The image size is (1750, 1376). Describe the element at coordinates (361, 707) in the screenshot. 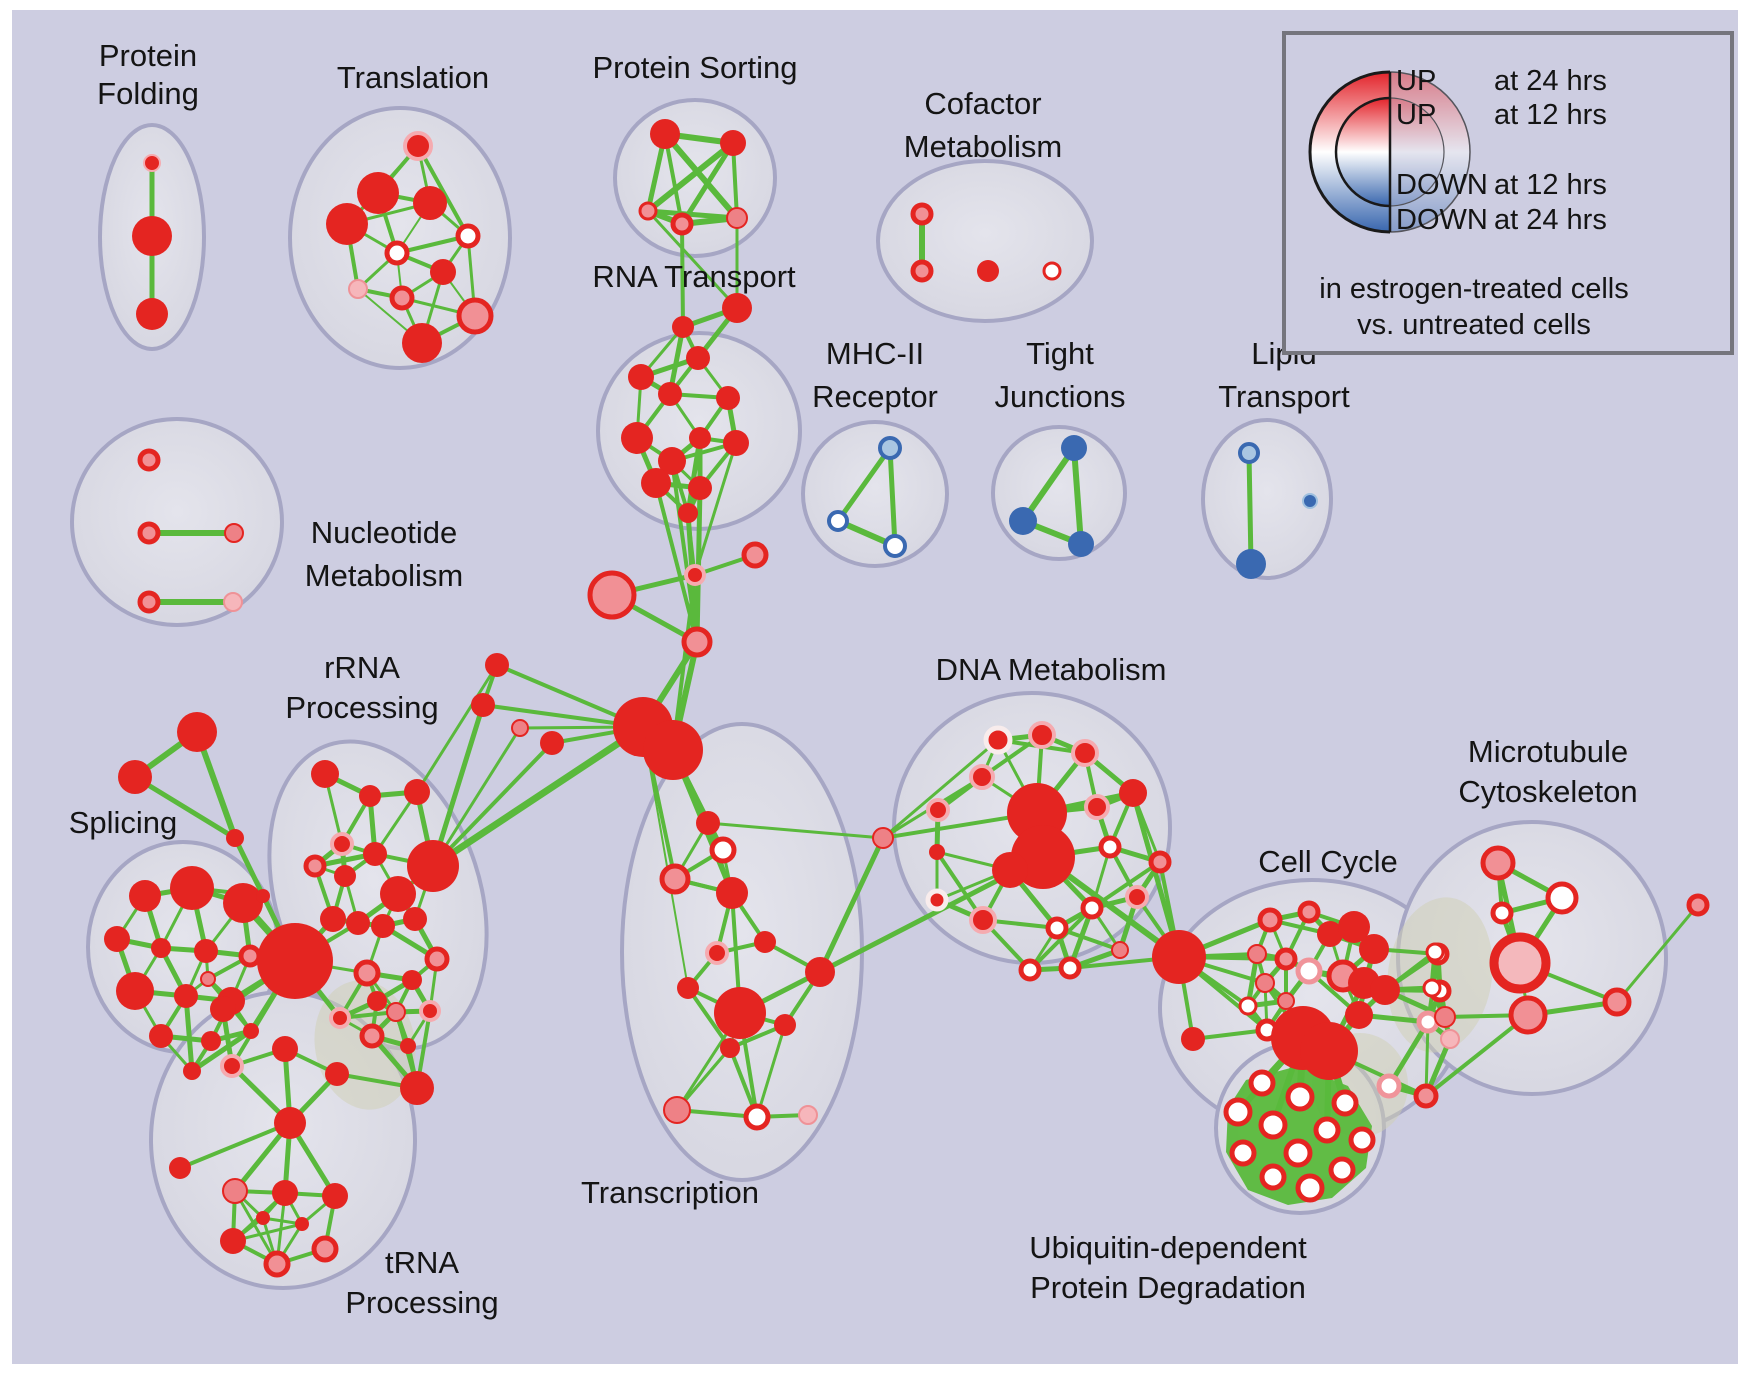

I see `cluster-label-rrna-processing: Processing` at that location.